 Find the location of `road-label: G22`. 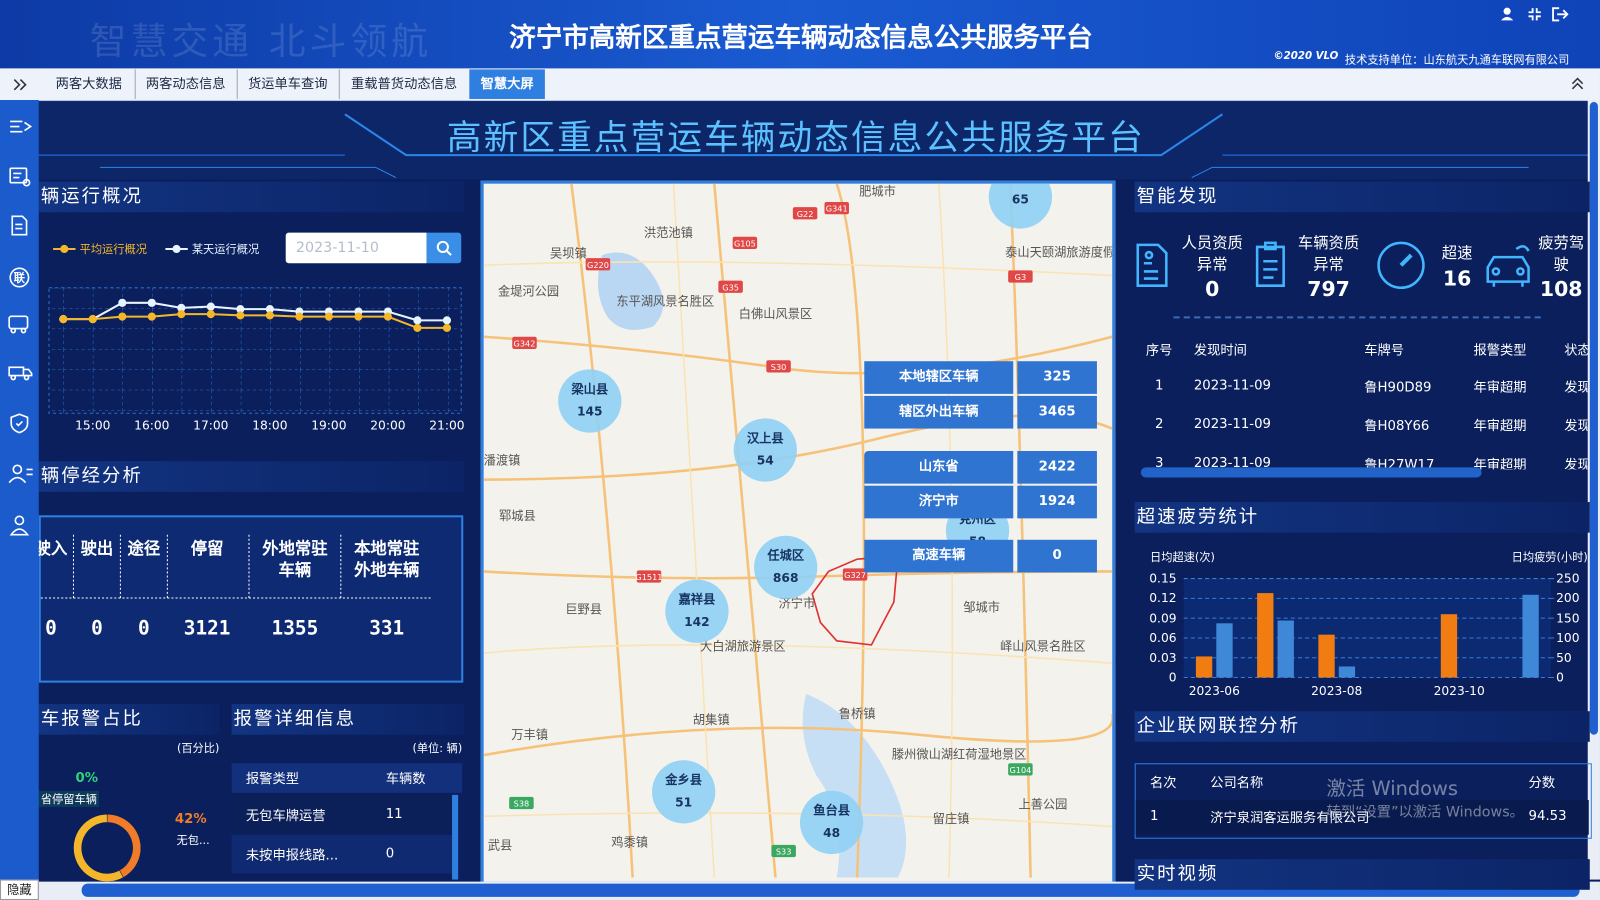

road-label: G22 is located at coordinates (805, 214).